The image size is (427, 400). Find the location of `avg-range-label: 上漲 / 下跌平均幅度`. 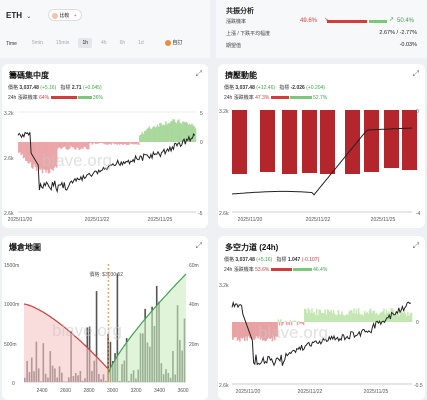

avg-range-label: 上漲 / 下跌平均幅度 is located at coordinates (248, 34).